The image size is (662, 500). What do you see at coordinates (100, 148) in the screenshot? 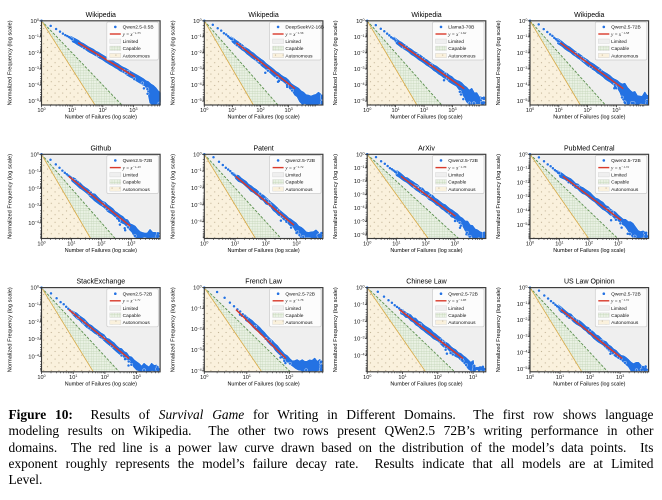
I see `svg-text: Github` at bounding box center [100, 148].